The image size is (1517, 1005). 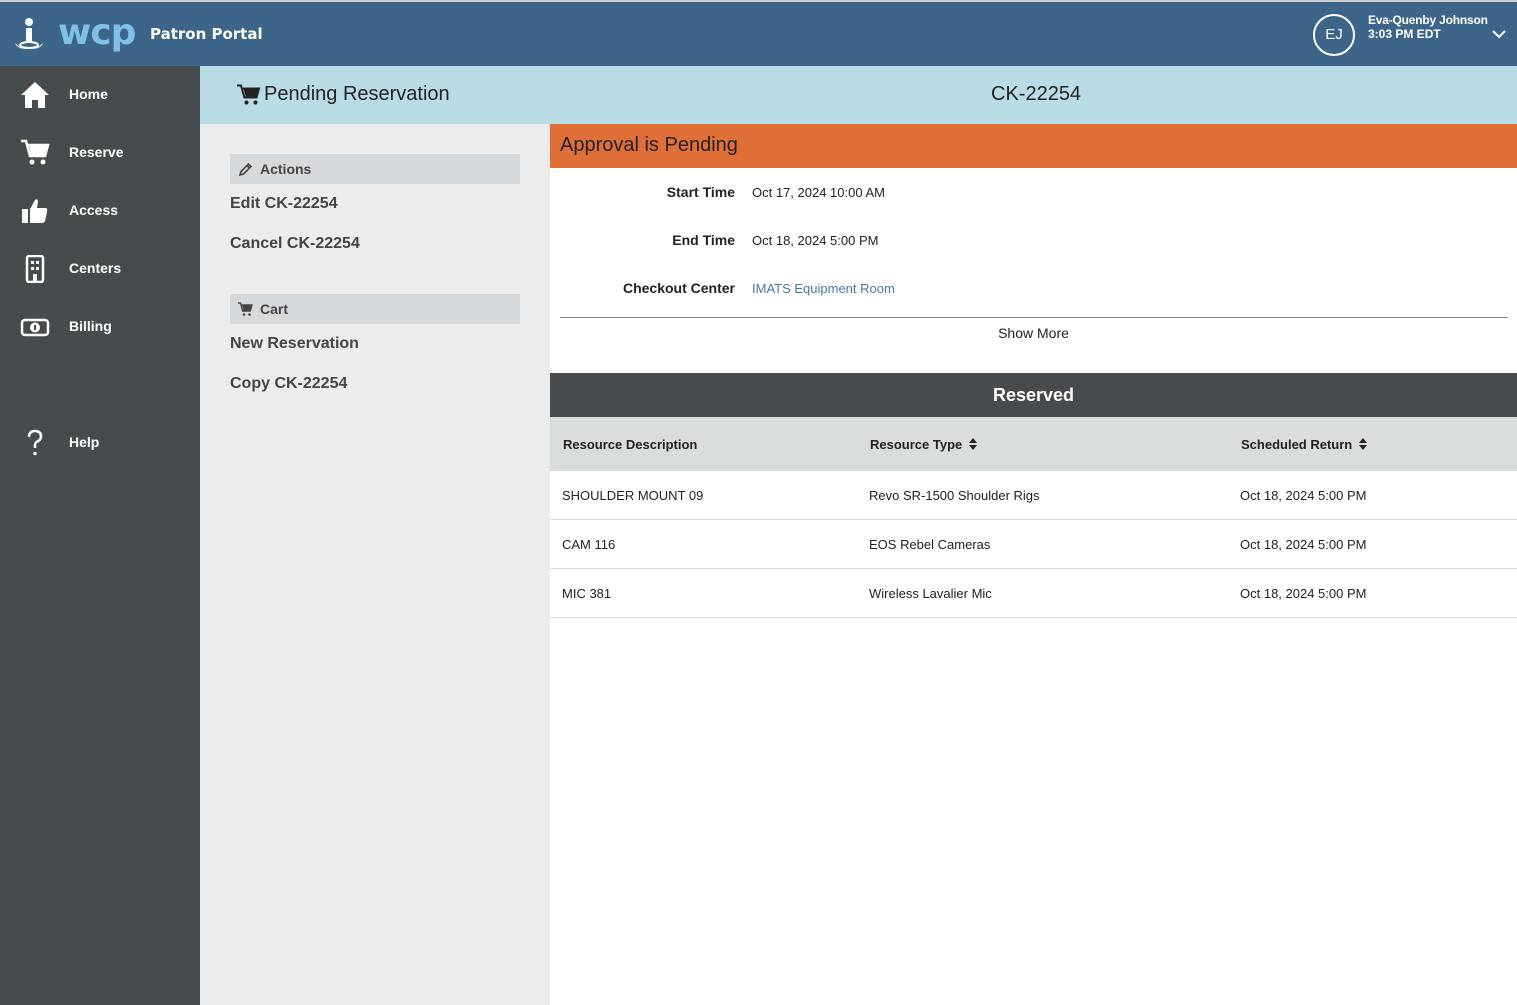 I want to click on chevron-down-icon, so click(x=1499, y=34).